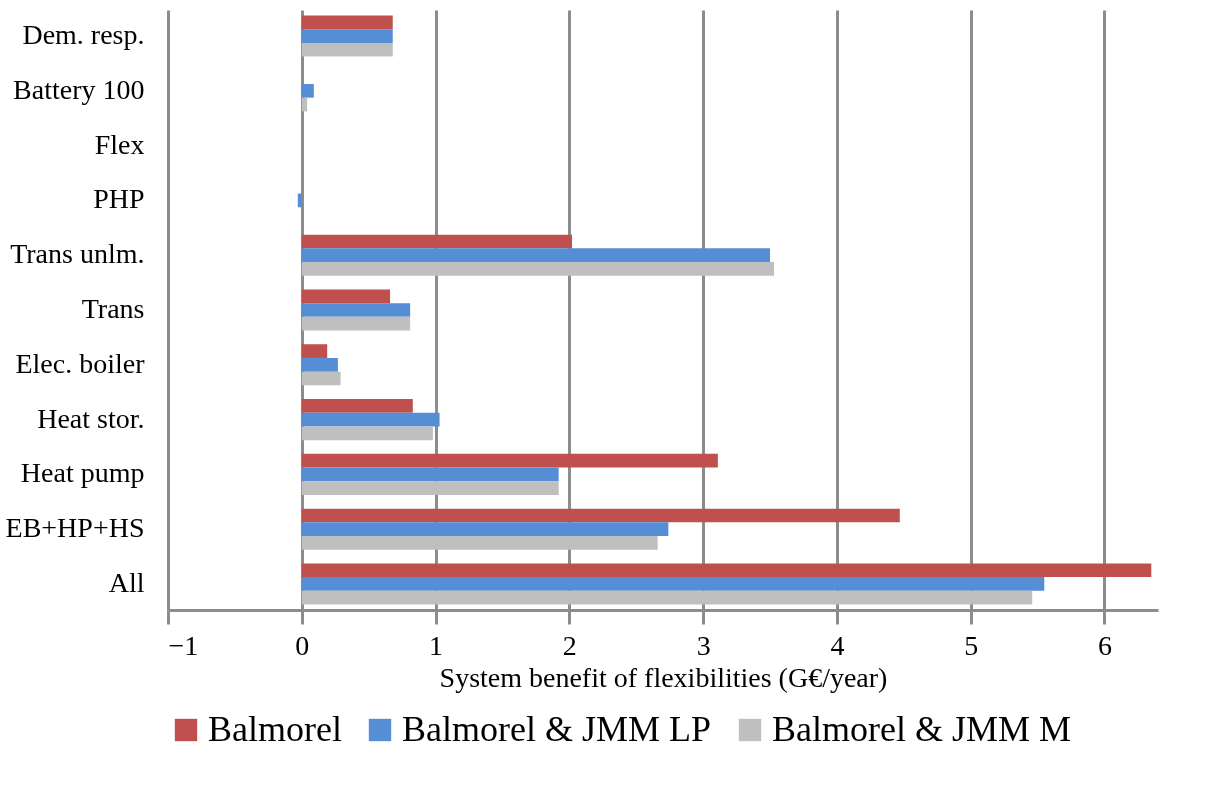 Image resolution: width=1210 pixels, height=804 pixels. What do you see at coordinates (79, 89) in the screenshot?
I see `y-tick-label: Battery 100` at bounding box center [79, 89].